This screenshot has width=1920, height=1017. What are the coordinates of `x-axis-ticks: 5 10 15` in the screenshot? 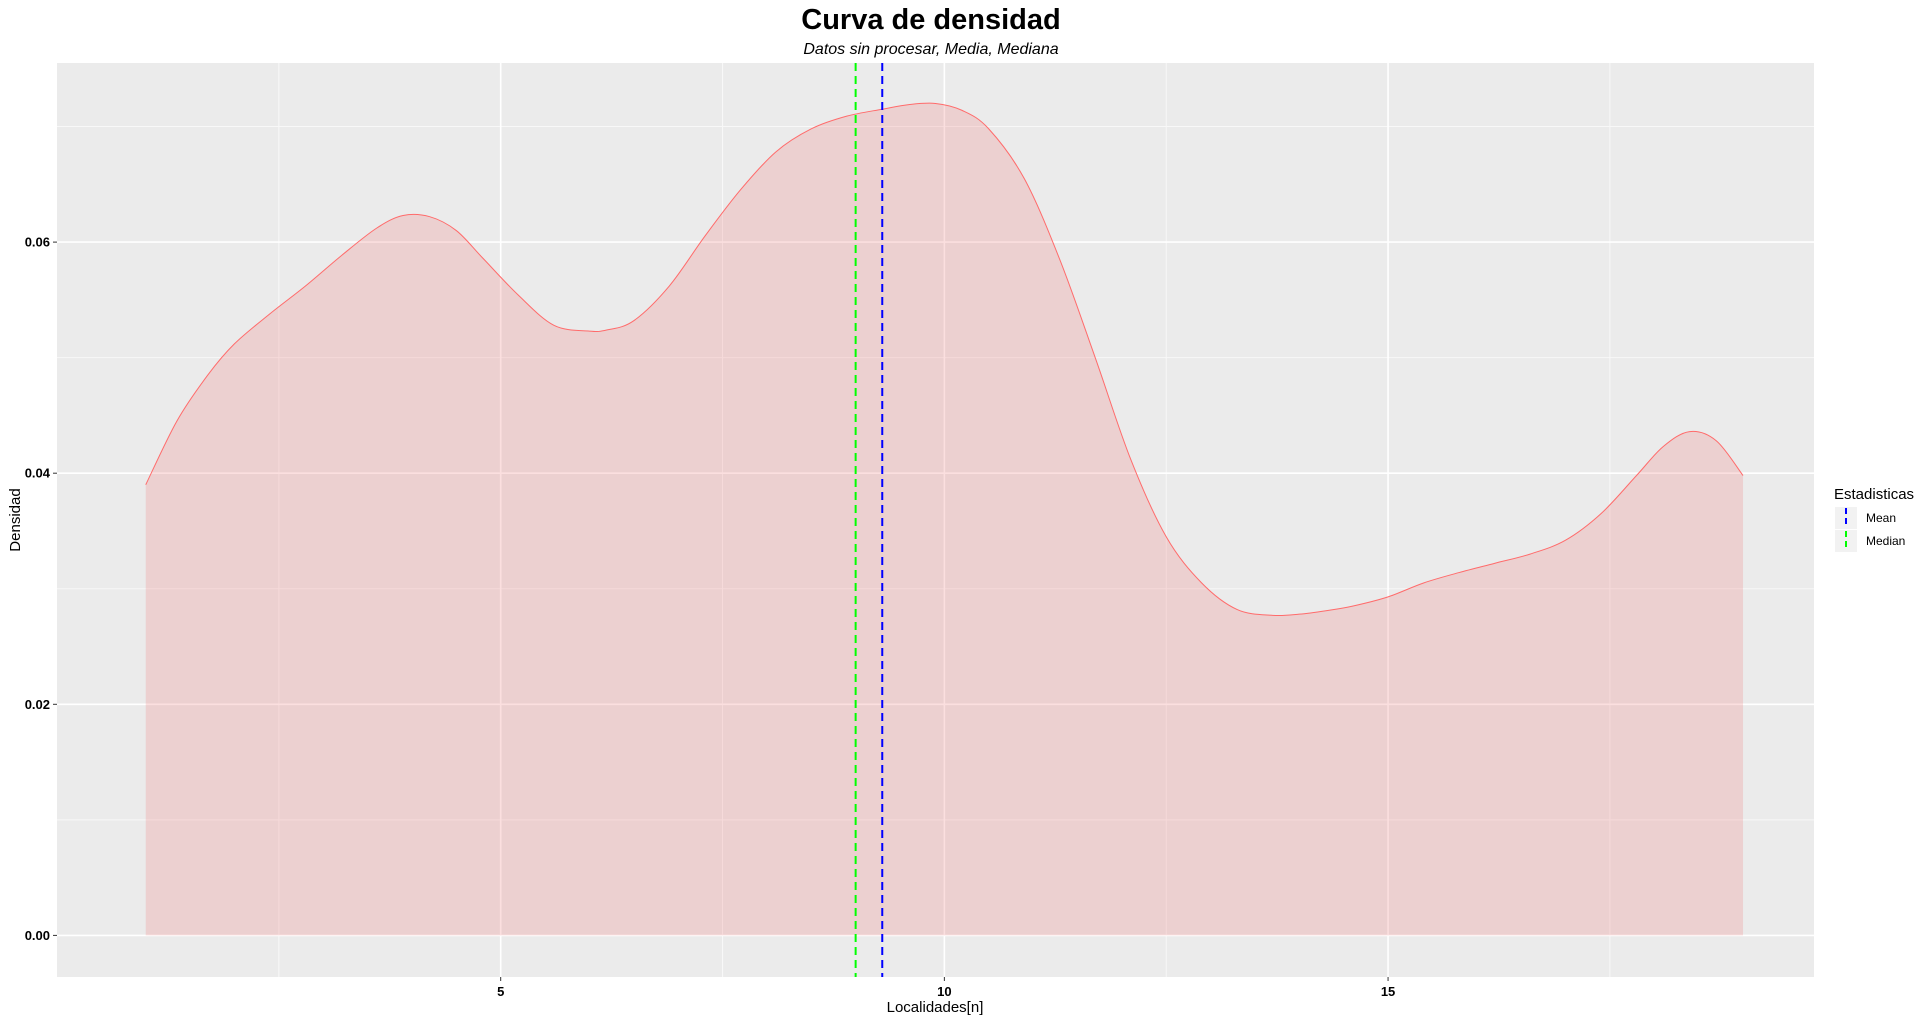 It's located at (946, 988).